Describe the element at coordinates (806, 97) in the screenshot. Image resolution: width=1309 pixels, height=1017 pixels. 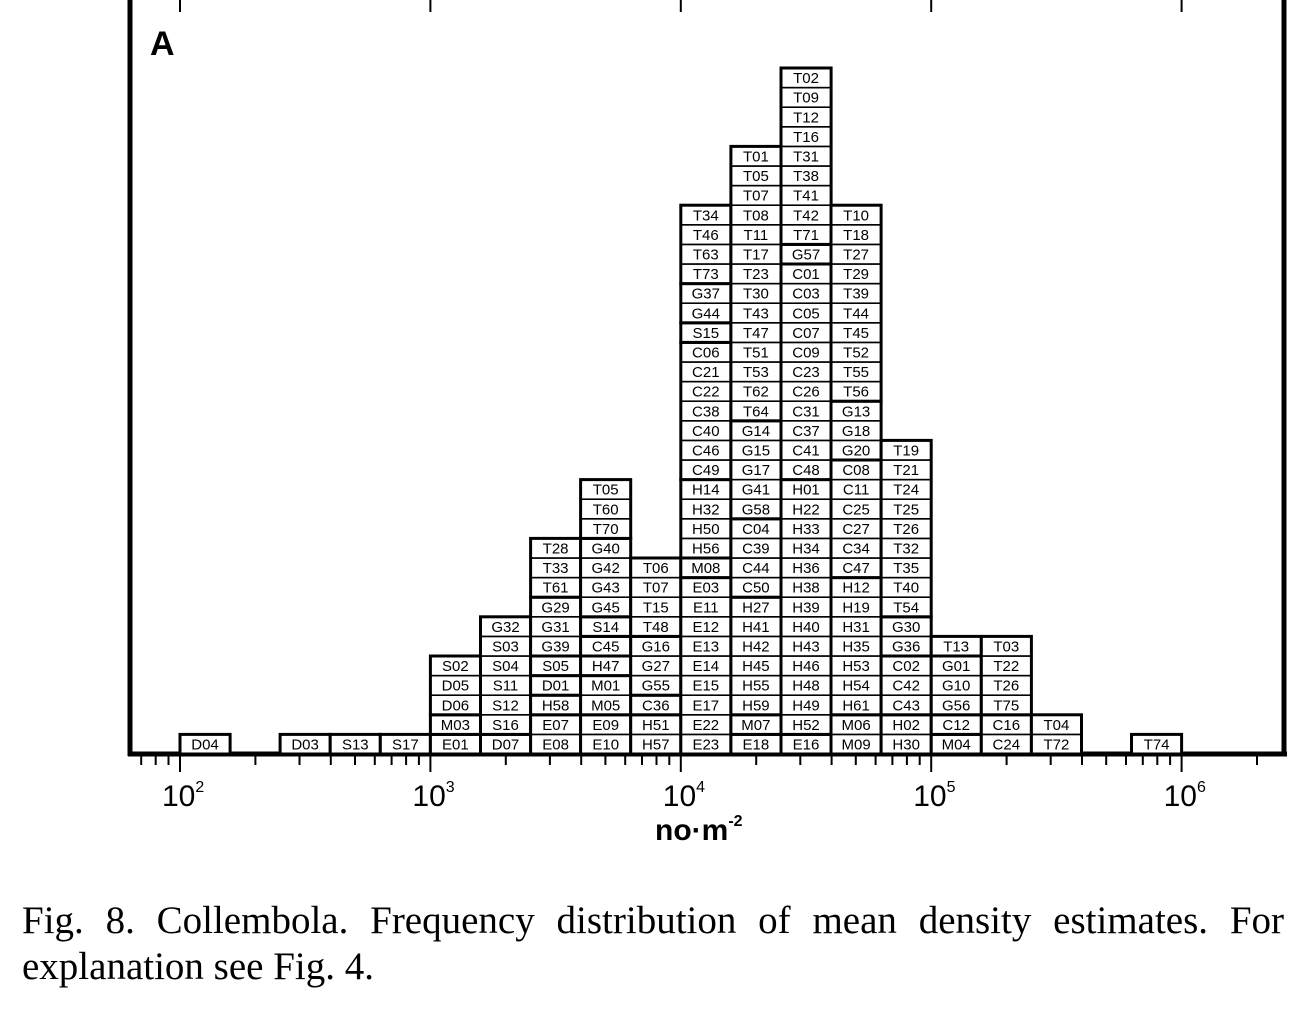
I see `site-box: T09` at that location.